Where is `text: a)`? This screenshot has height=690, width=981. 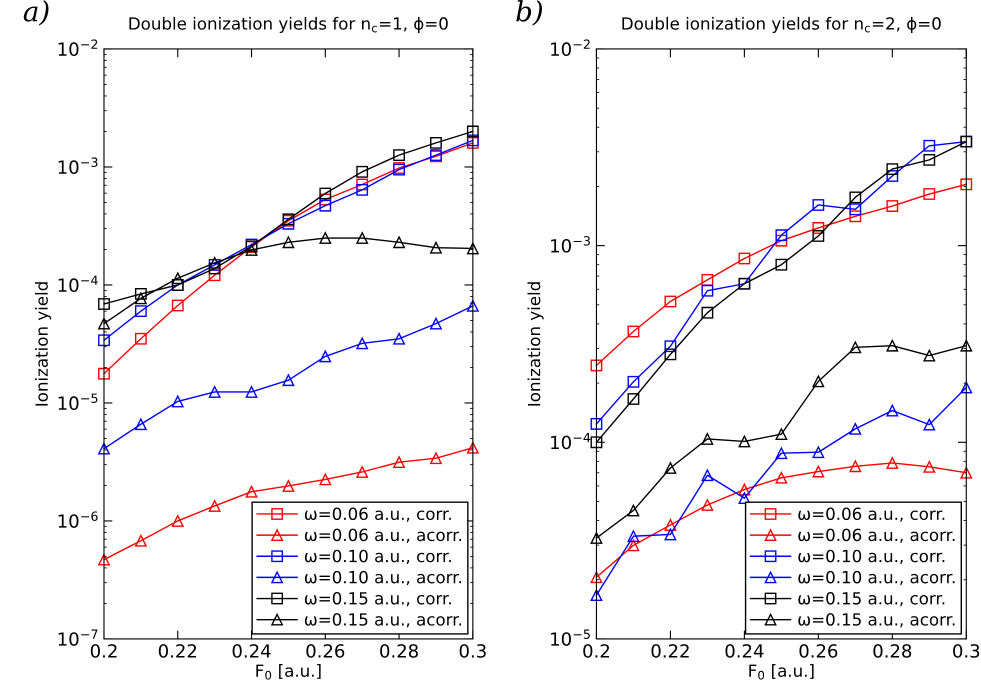
text: a) is located at coordinates (36, 13).